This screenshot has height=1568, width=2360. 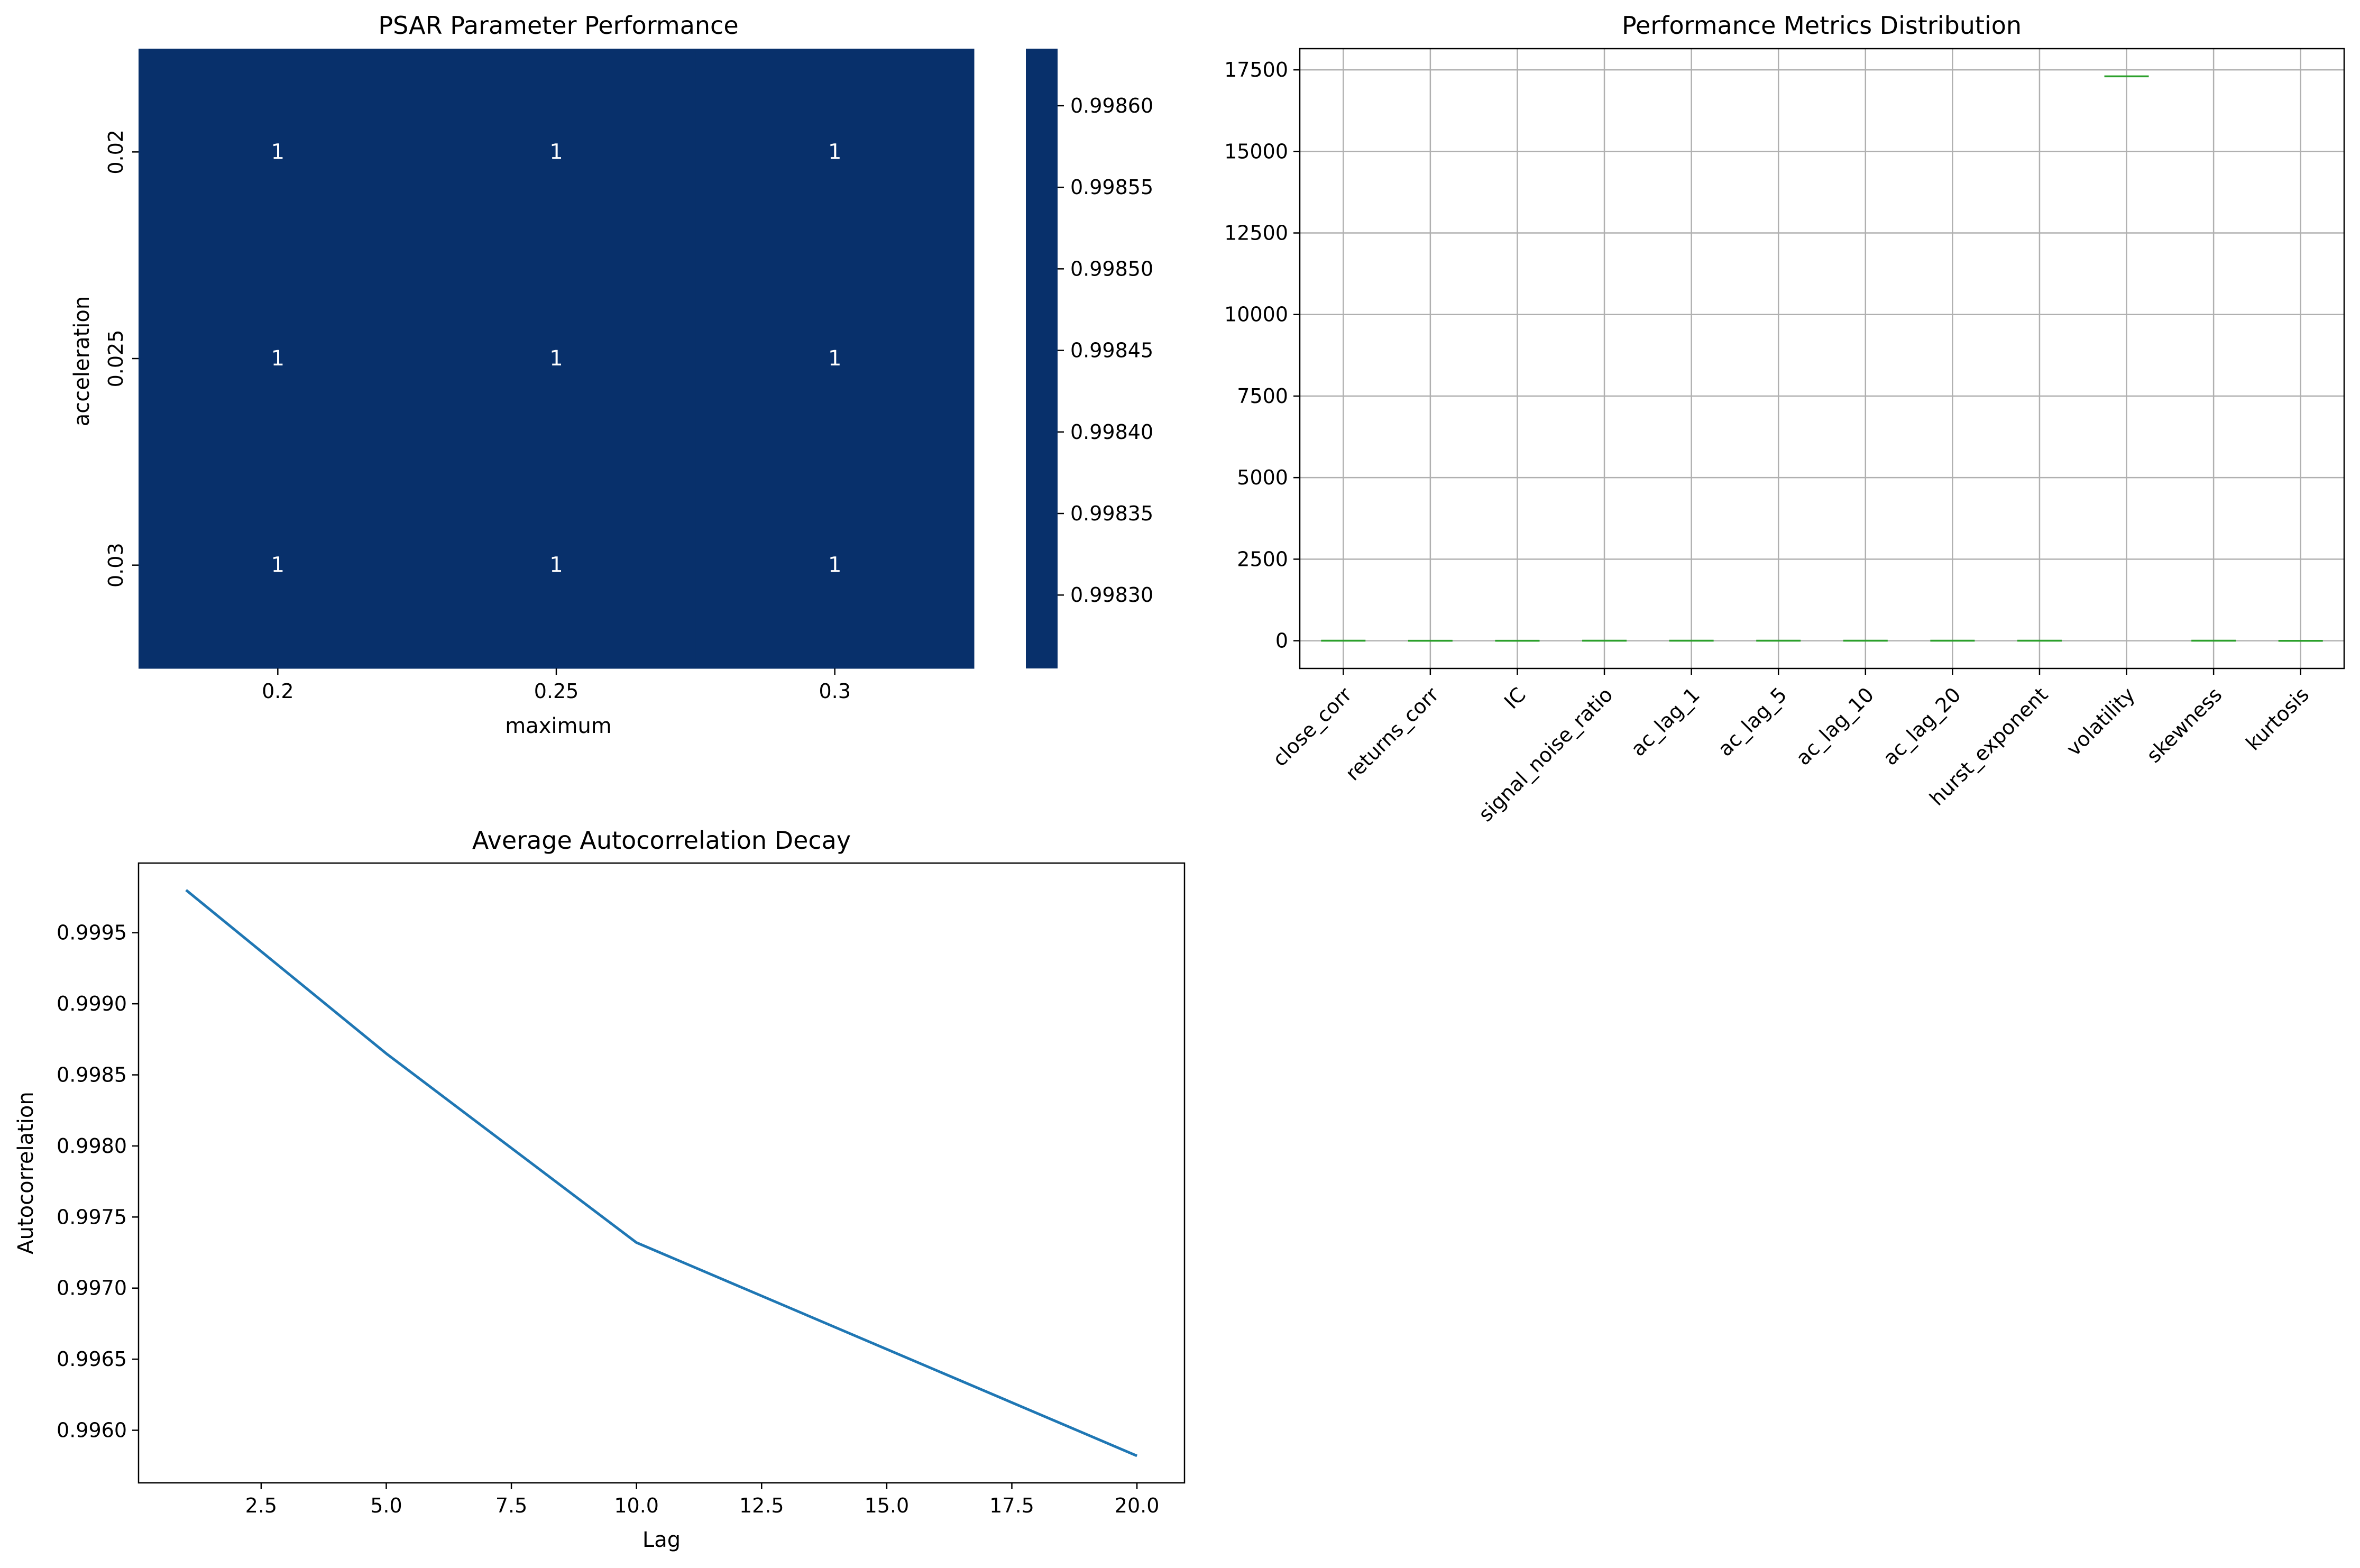 What do you see at coordinates (82, 361) in the screenshot?
I see `heatmap-y-label: acceleration` at bounding box center [82, 361].